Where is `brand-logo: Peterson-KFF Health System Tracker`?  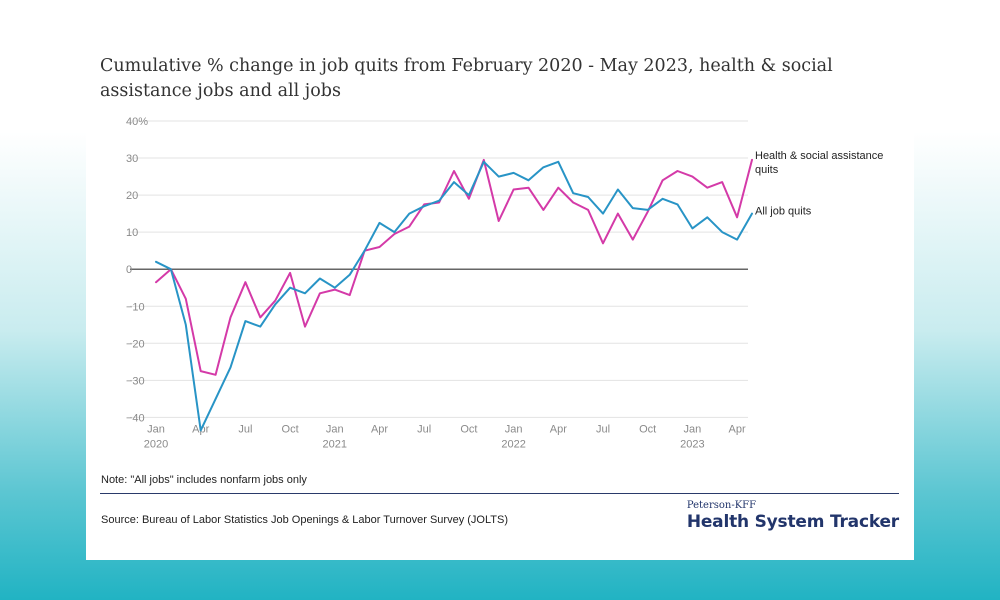
brand-logo: Peterson-KFF Health System Tracker is located at coordinates (793, 516).